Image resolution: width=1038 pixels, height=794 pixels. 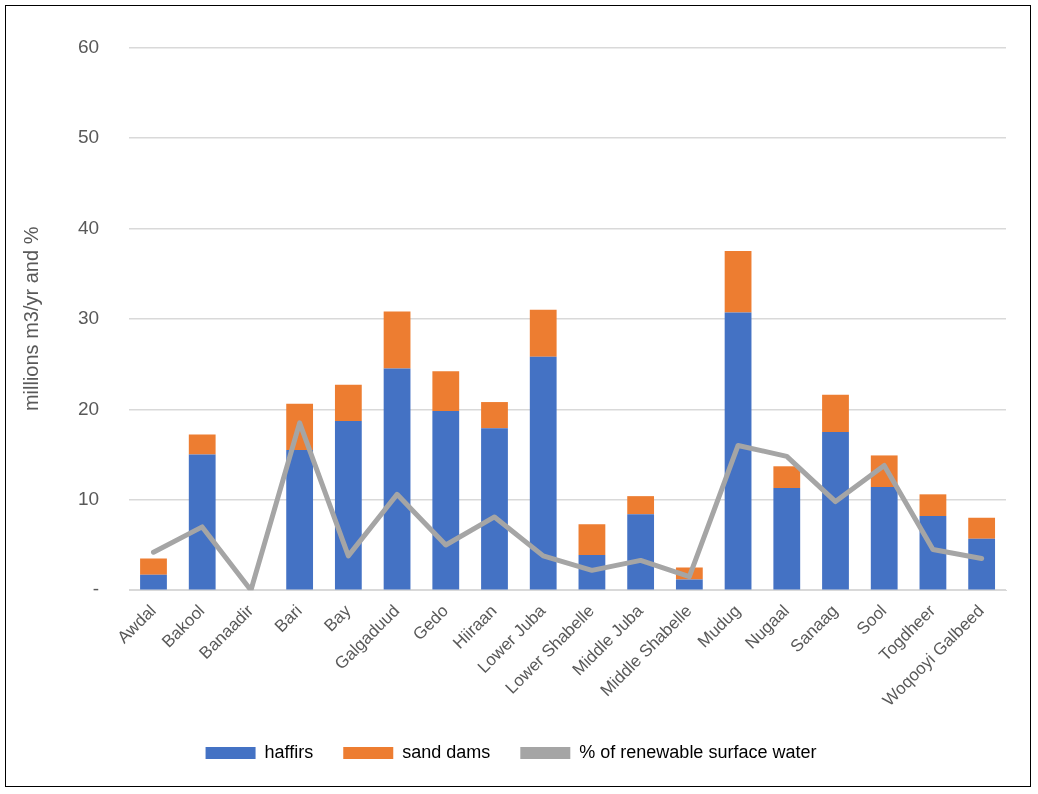 What do you see at coordinates (88, 46) in the screenshot?
I see `y-tick-label: 60` at bounding box center [88, 46].